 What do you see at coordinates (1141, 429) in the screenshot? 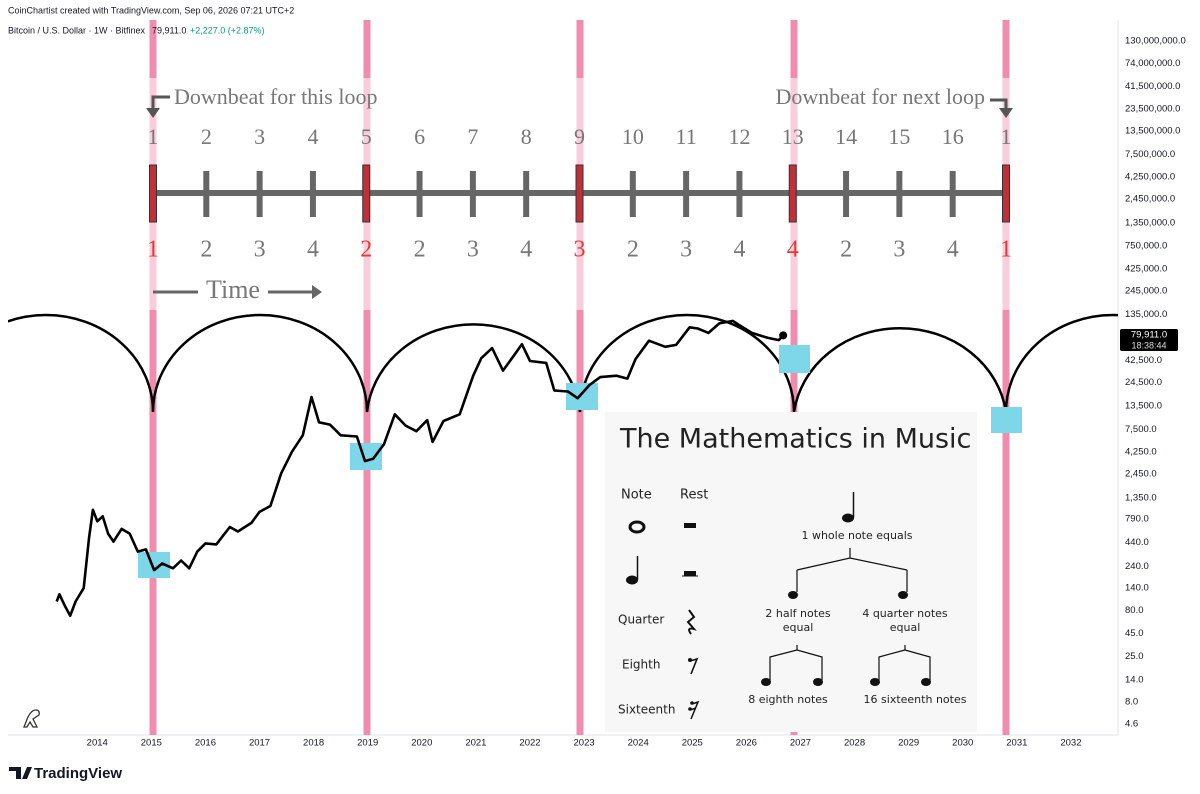
I see `y-tick-label: 7,500.0` at bounding box center [1141, 429].